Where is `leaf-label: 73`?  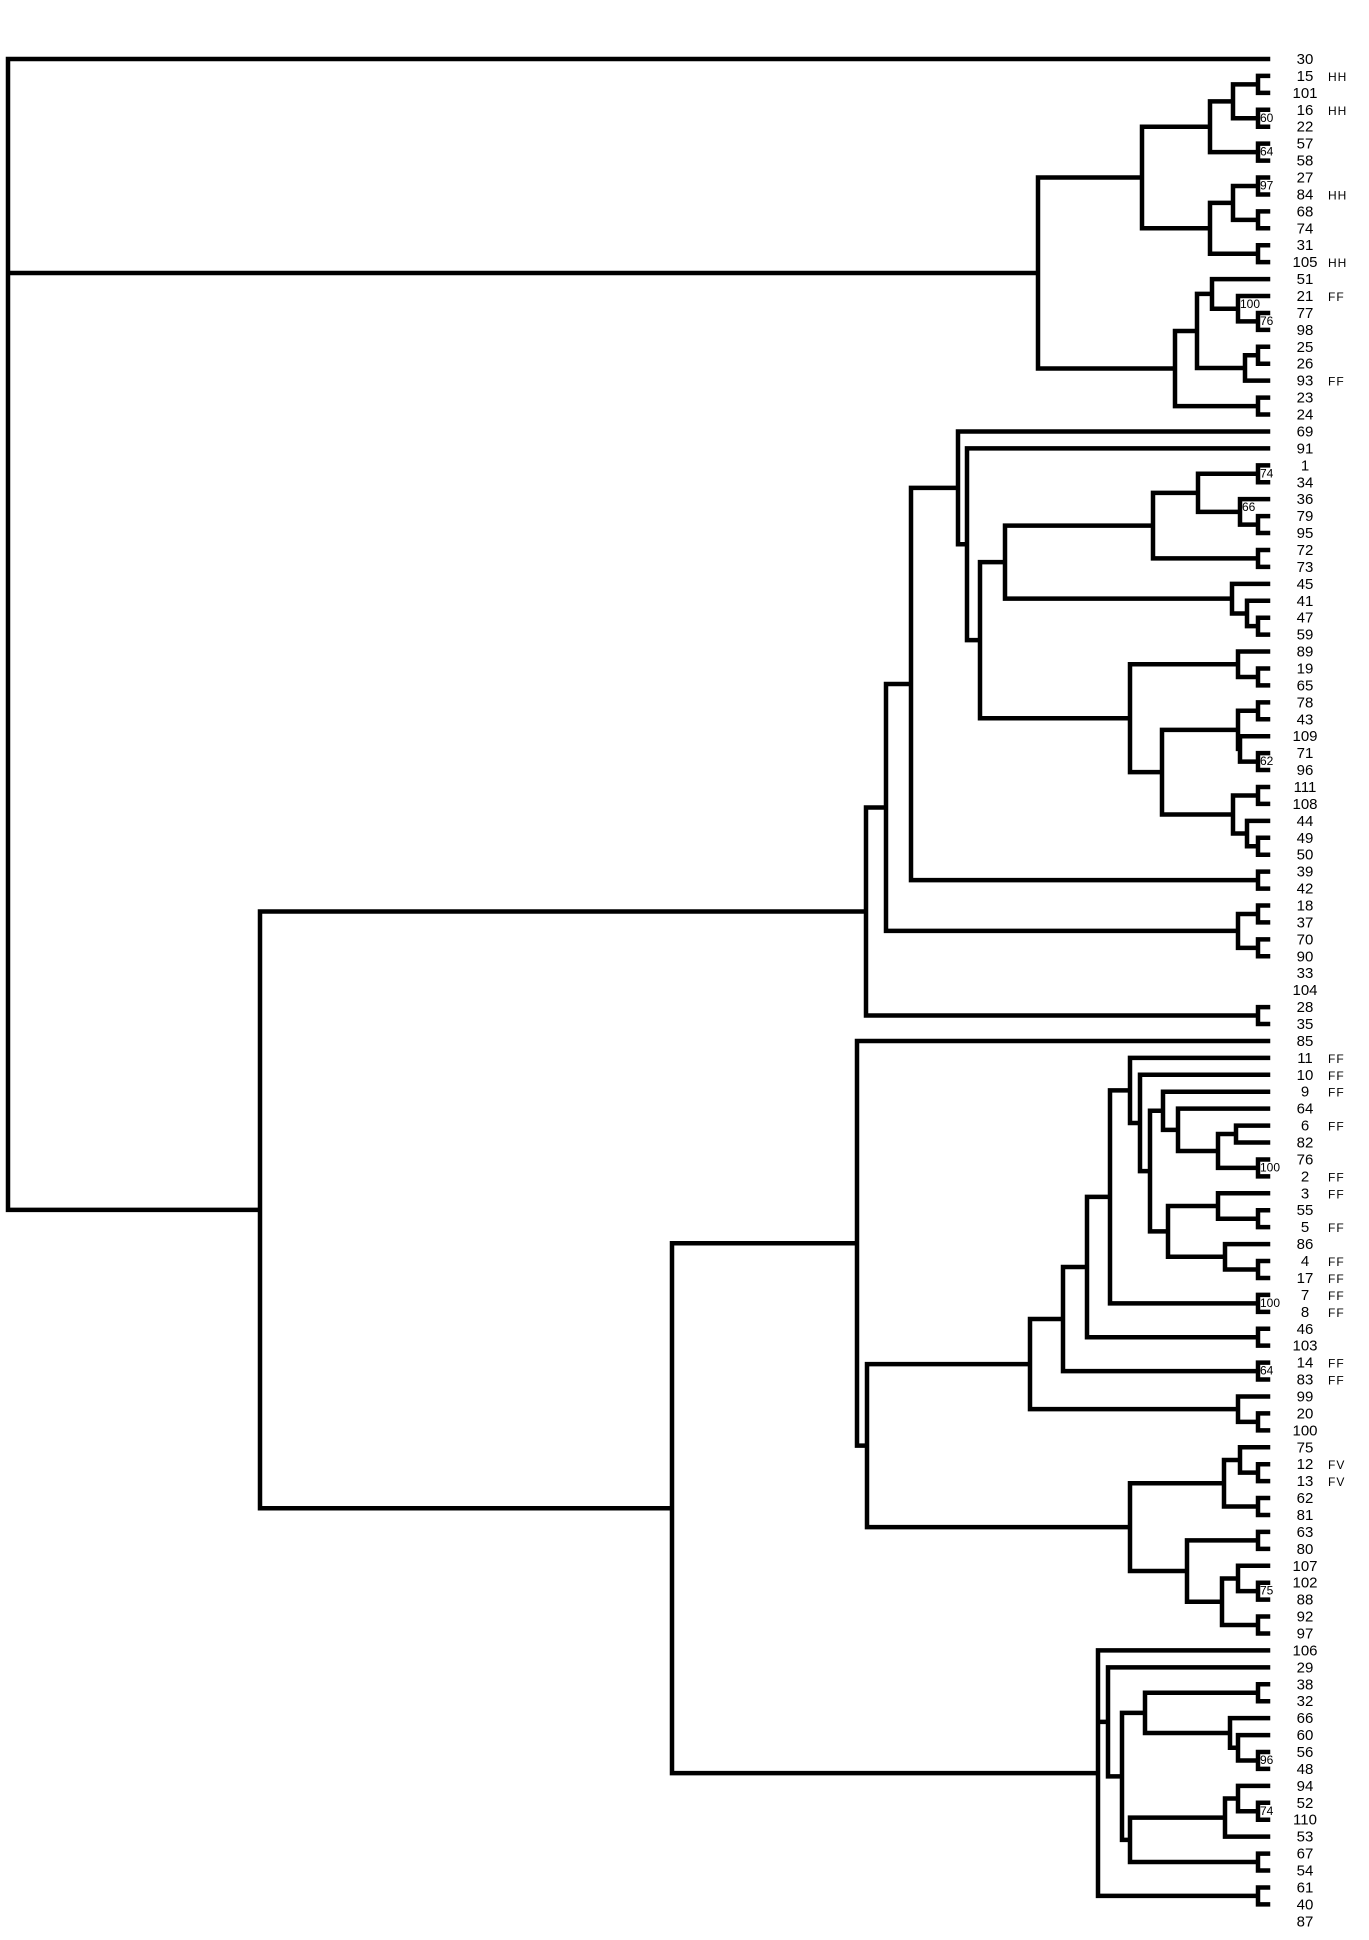
leaf-label: 73 is located at coordinates (1305, 567).